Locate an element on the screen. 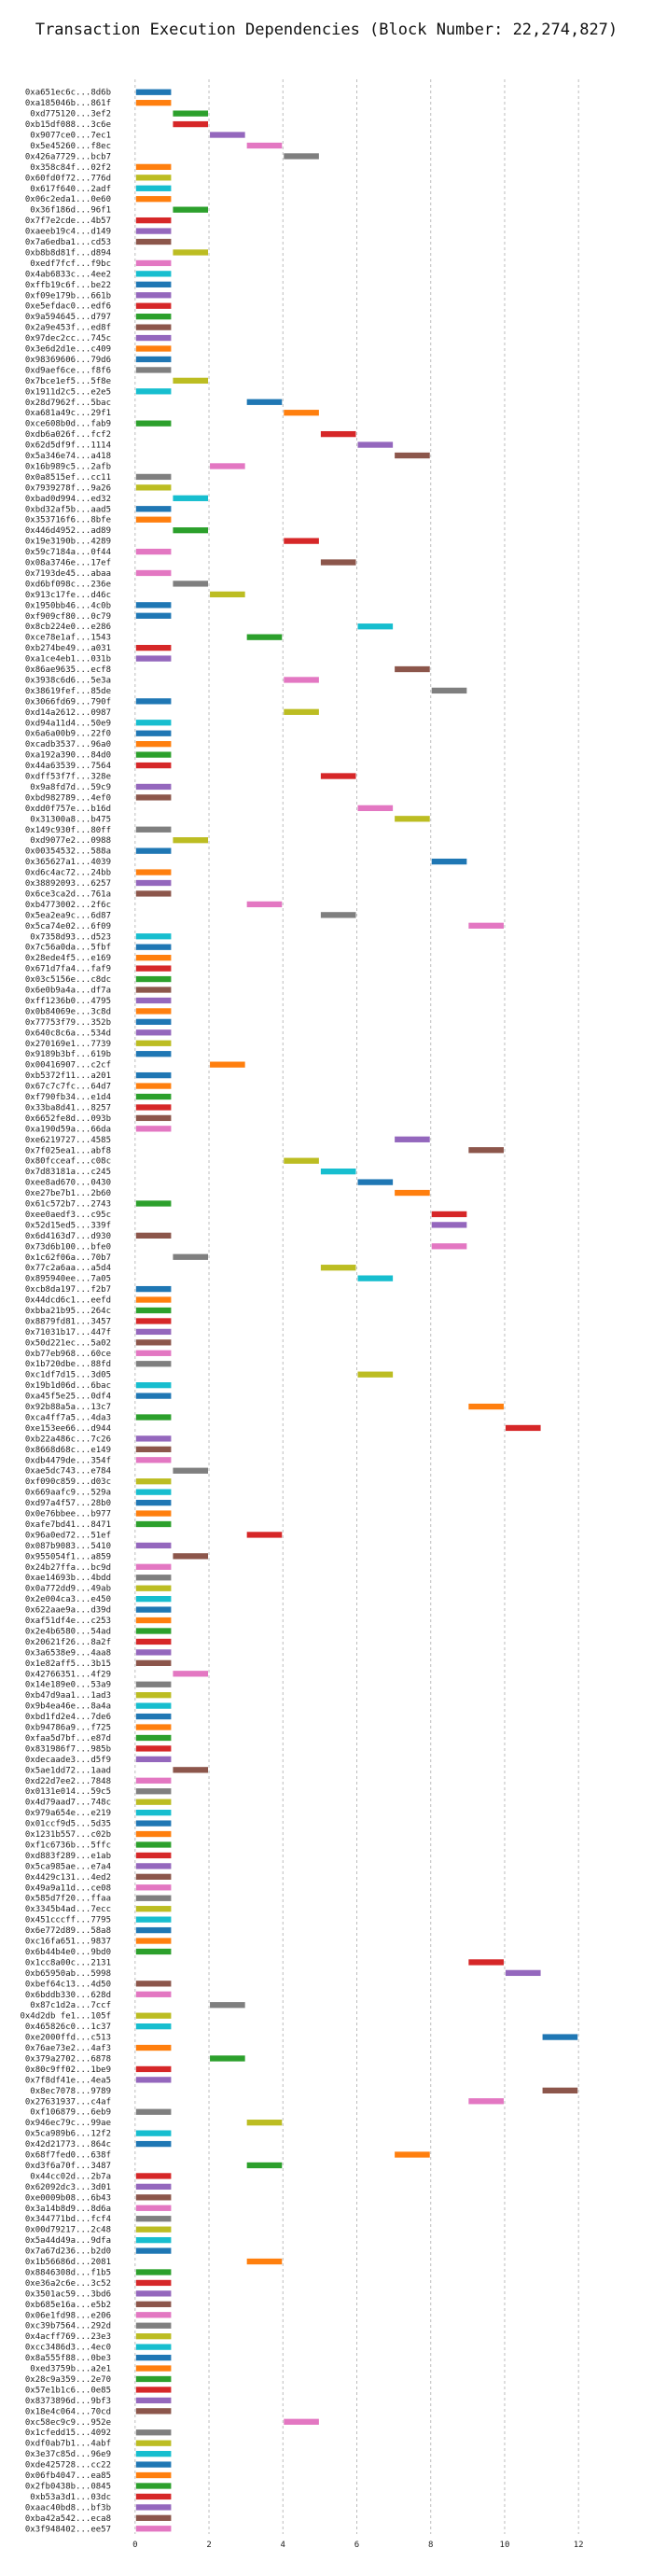 This screenshot has width=653, height=2576. x-tick-label: 0 is located at coordinates (134, 2545).